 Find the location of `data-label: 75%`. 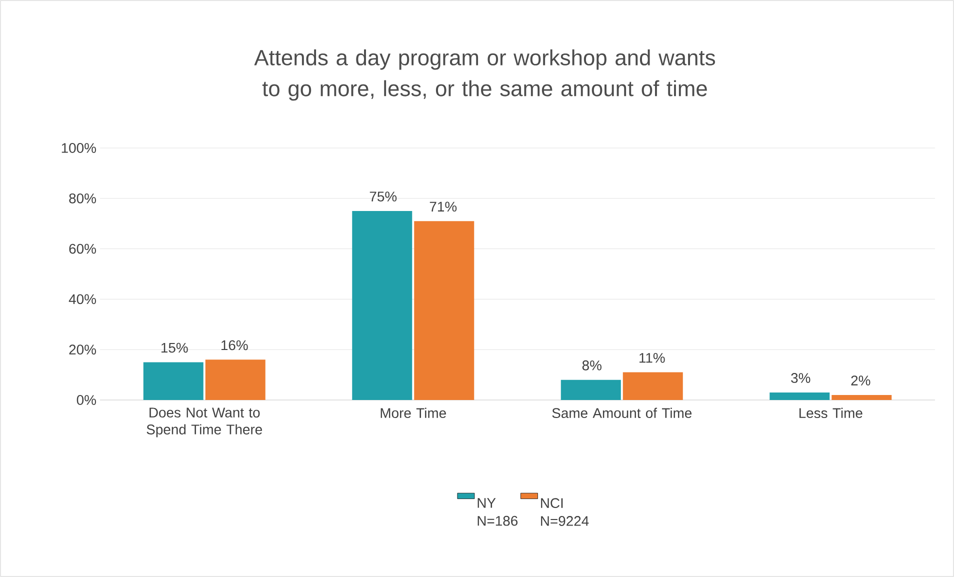

data-label: 75% is located at coordinates (383, 197).